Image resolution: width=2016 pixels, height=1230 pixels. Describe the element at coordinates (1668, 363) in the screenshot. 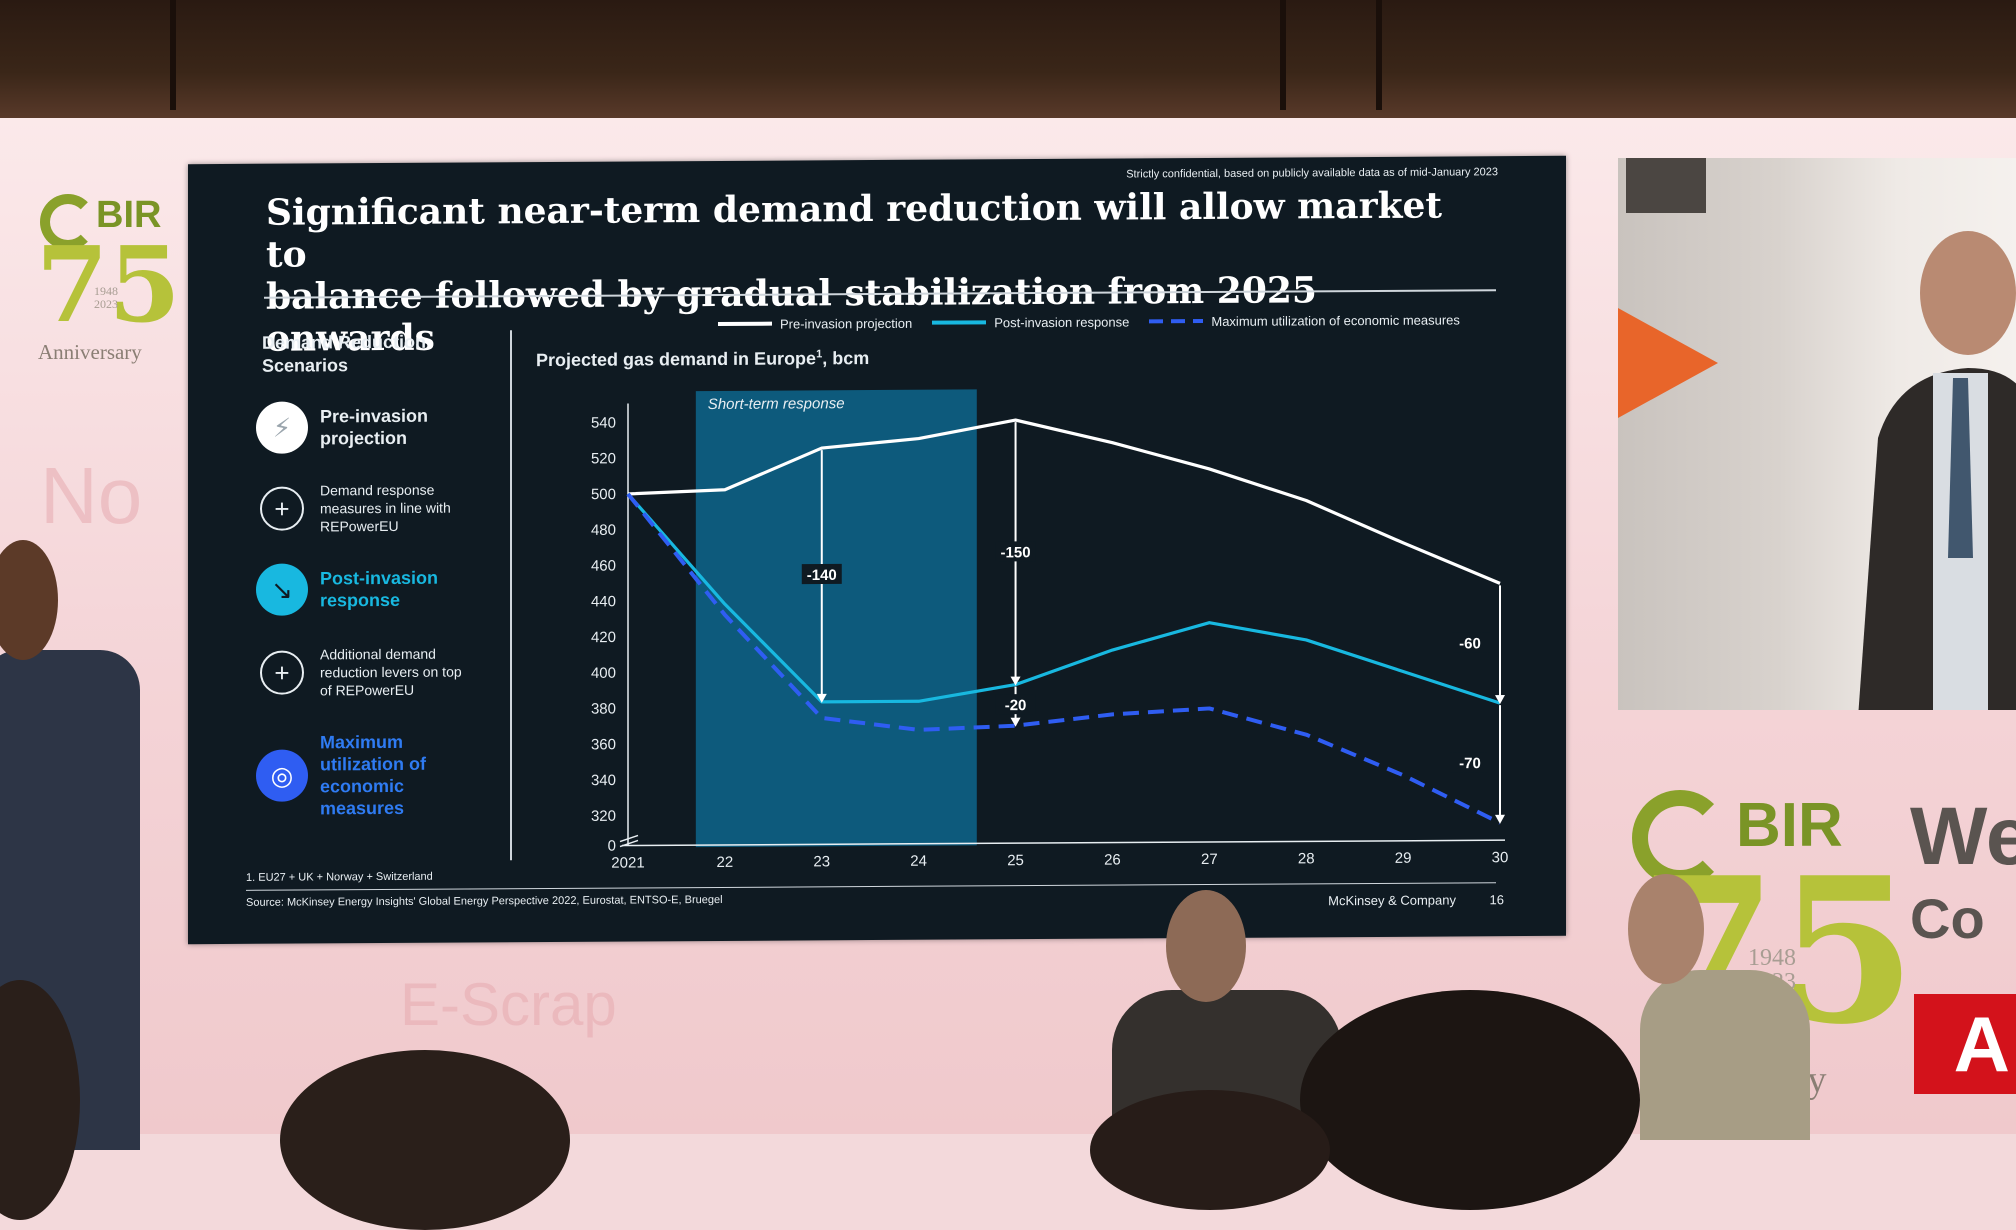

I see `orange-arrow-icon` at that location.